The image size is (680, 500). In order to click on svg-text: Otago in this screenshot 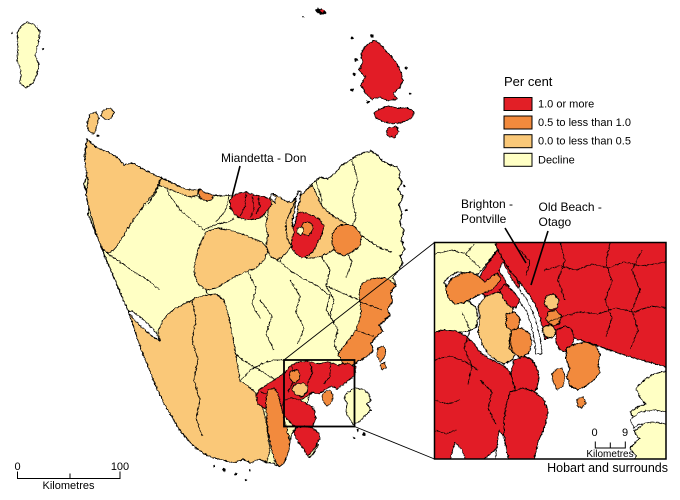, I will do `click(555, 222)`.